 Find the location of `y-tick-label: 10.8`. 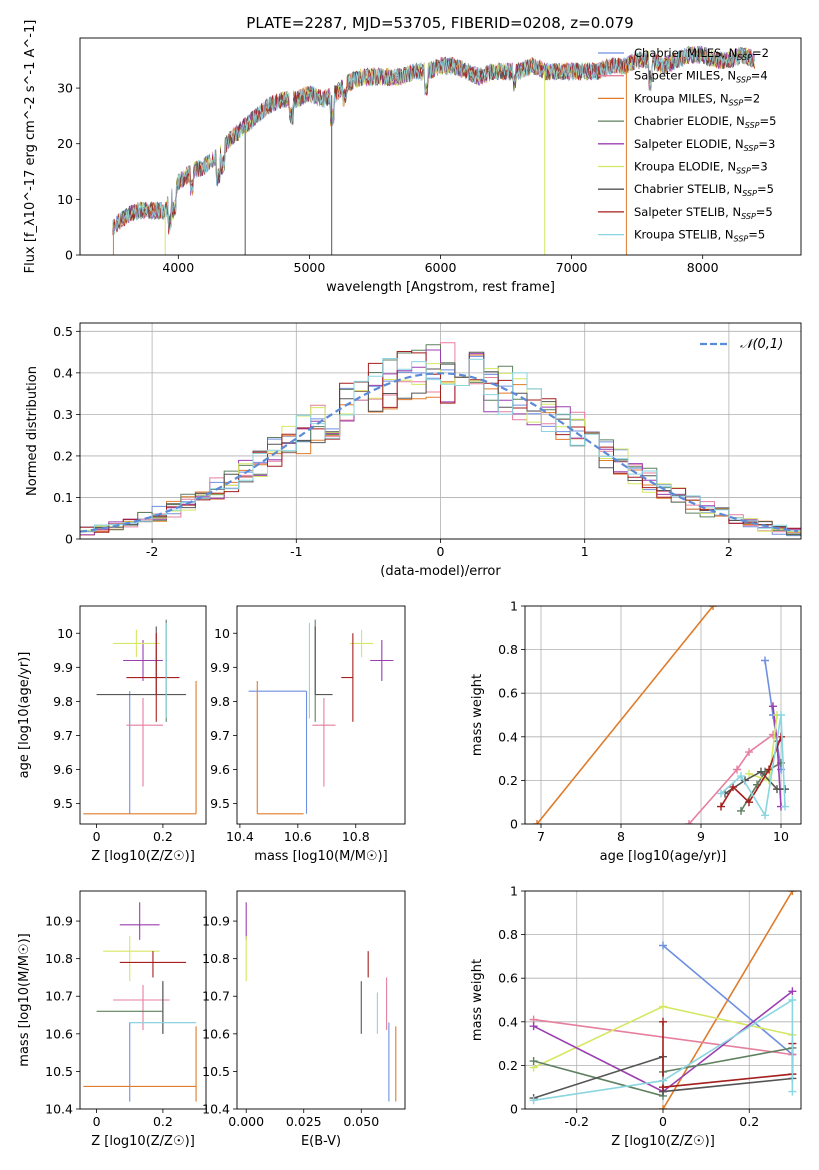

y-tick-label: 10.8 is located at coordinates (216, 958).